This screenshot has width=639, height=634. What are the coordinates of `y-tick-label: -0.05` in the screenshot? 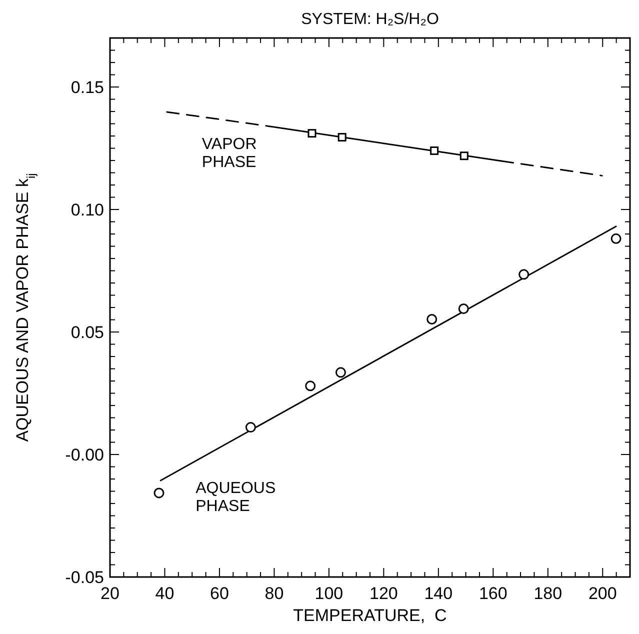 It's located at (84, 577).